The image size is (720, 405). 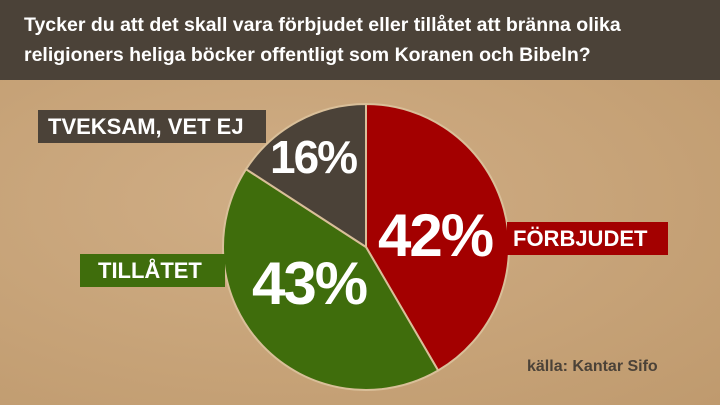 I want to click on value-forbjudet: 42%, so click(x=436, y=235).